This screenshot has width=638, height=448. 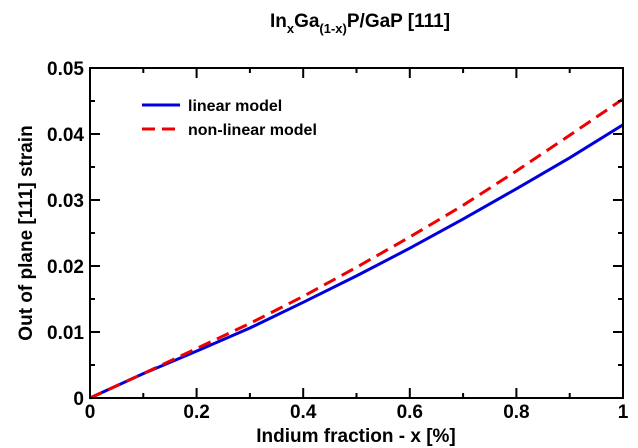 I want to click on x-tick-label: 1, so click(x=623, y=412).